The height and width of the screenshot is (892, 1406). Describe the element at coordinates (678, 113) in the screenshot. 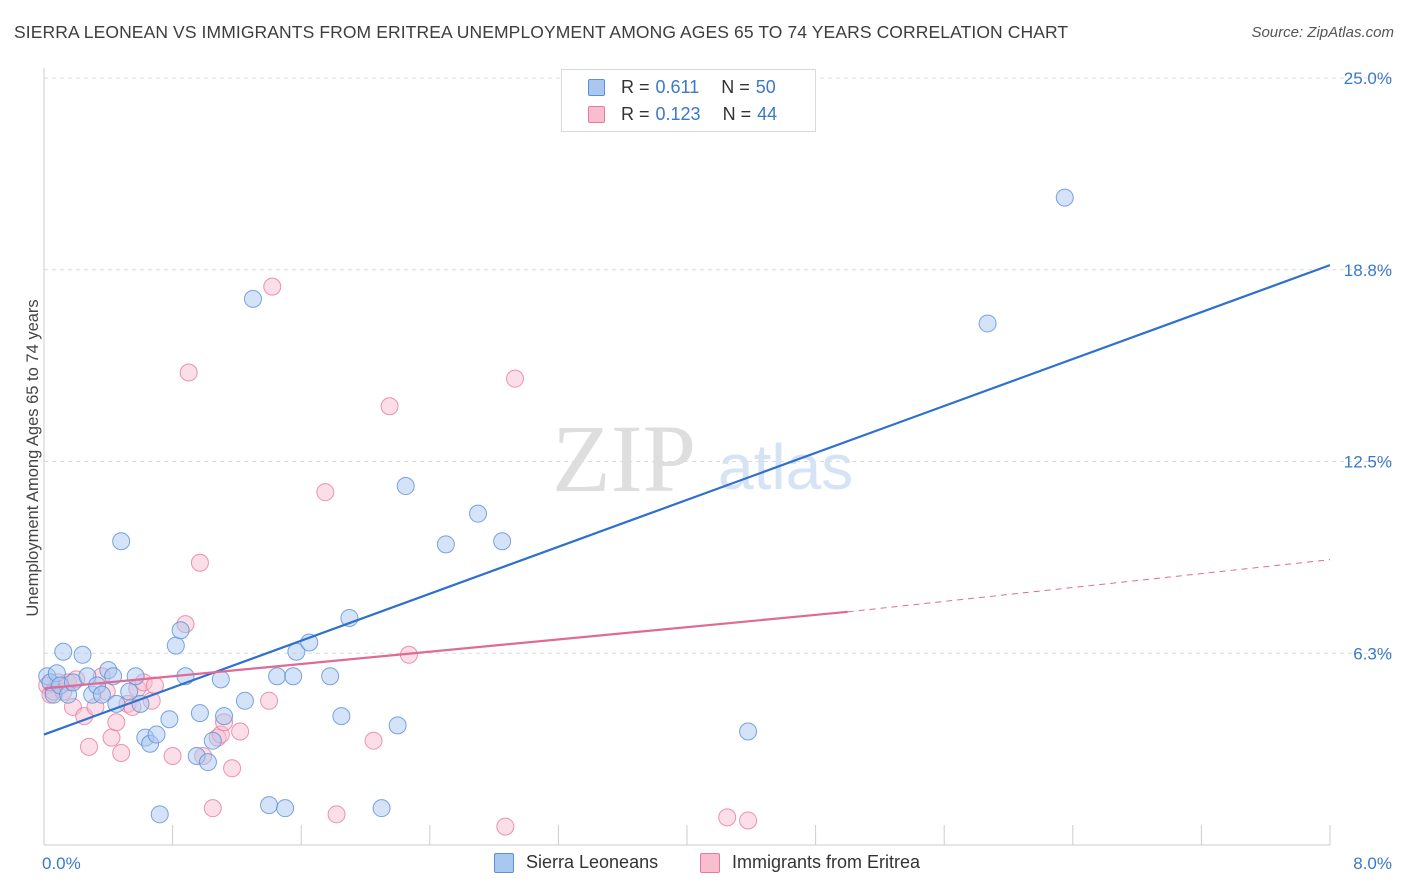

I see `legend-r-value: 0.123` at that location.